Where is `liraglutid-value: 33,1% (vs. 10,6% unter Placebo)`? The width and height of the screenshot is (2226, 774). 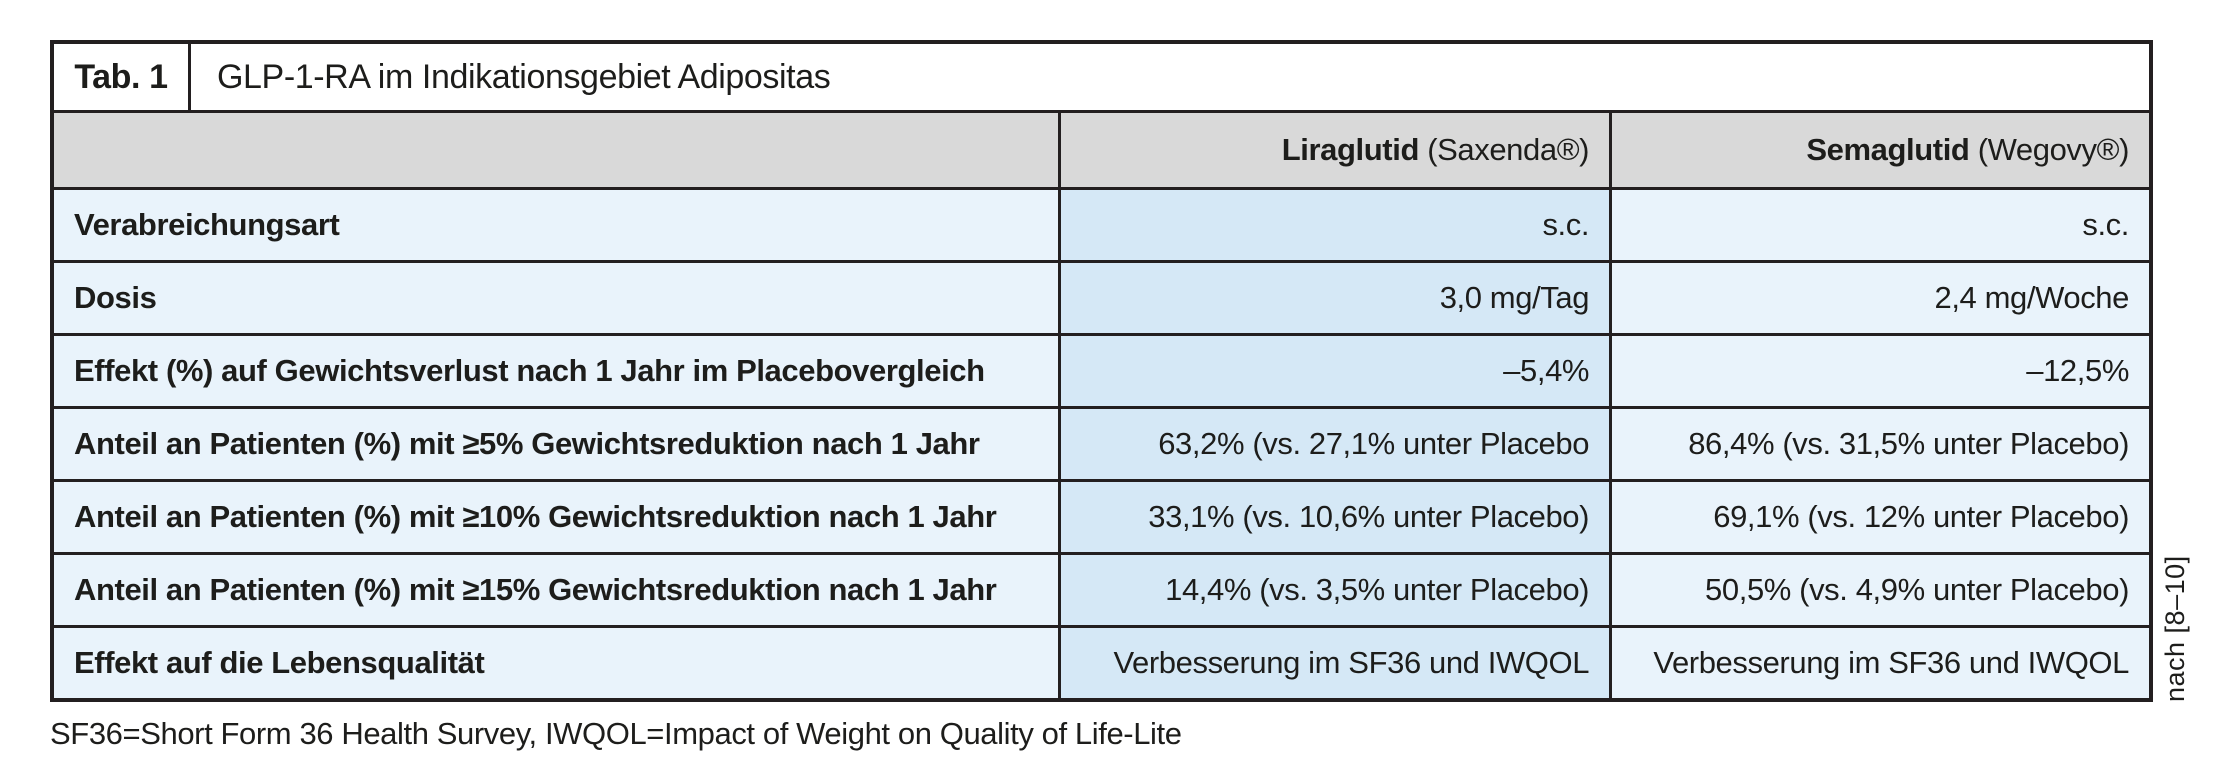
liraglutid-value: 33,1% (vs. 10,6% unter Placebo) is located at coordinates (1335, 517).